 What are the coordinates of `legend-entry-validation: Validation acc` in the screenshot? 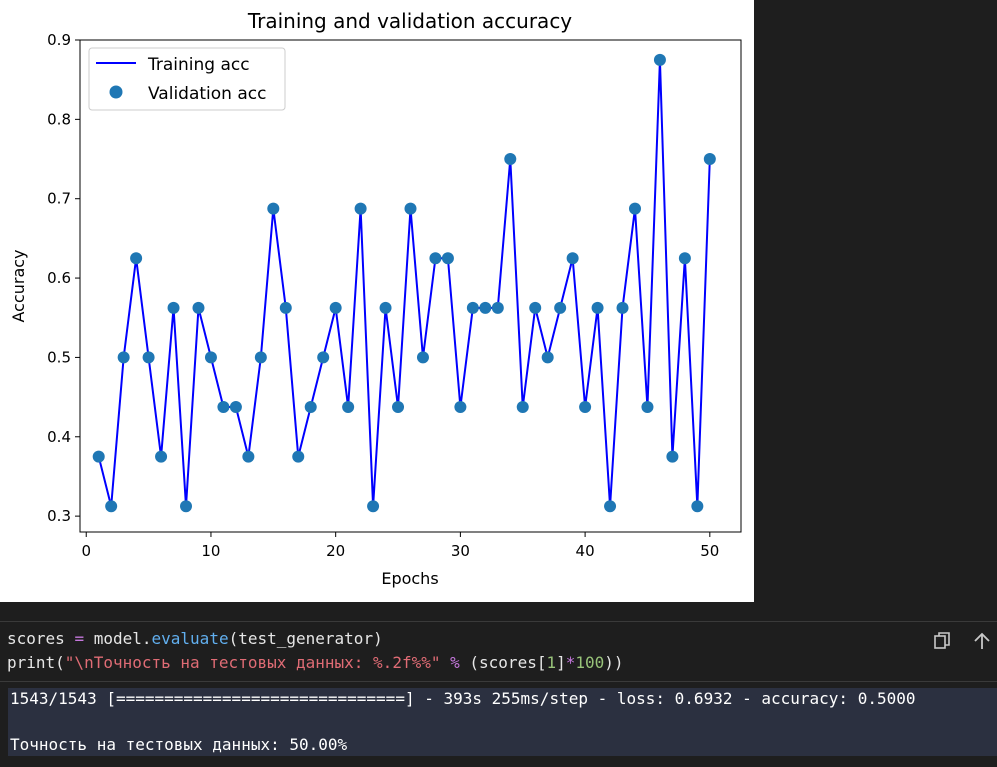 It's located at (207, 94).